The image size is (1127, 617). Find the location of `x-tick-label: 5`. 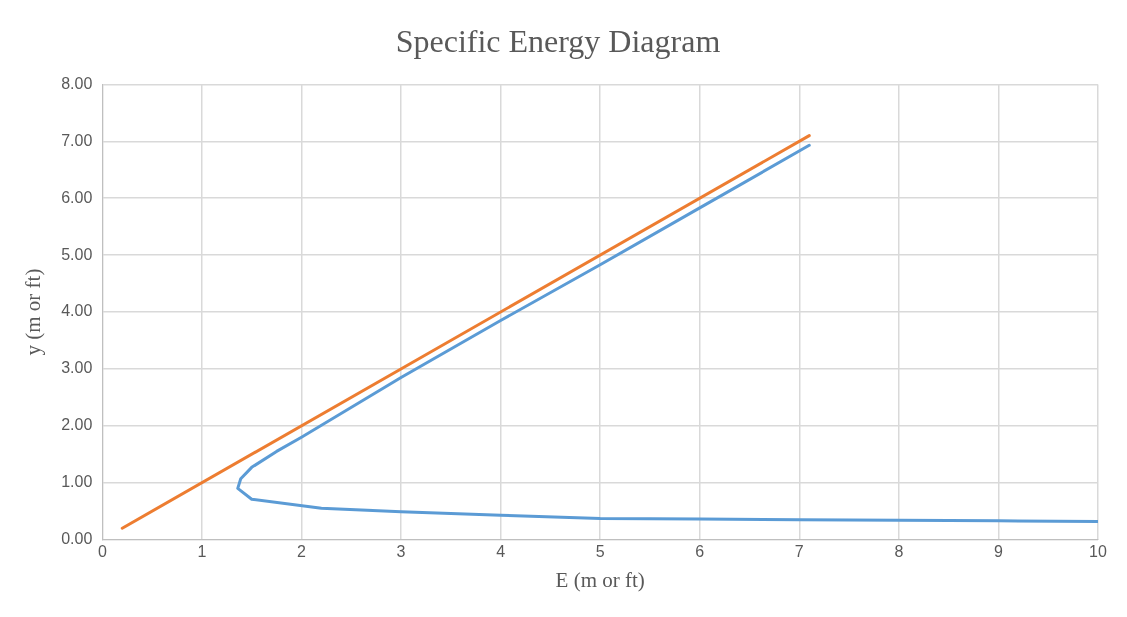

x-tick-label: 5 is located at coordinates (600, 551).